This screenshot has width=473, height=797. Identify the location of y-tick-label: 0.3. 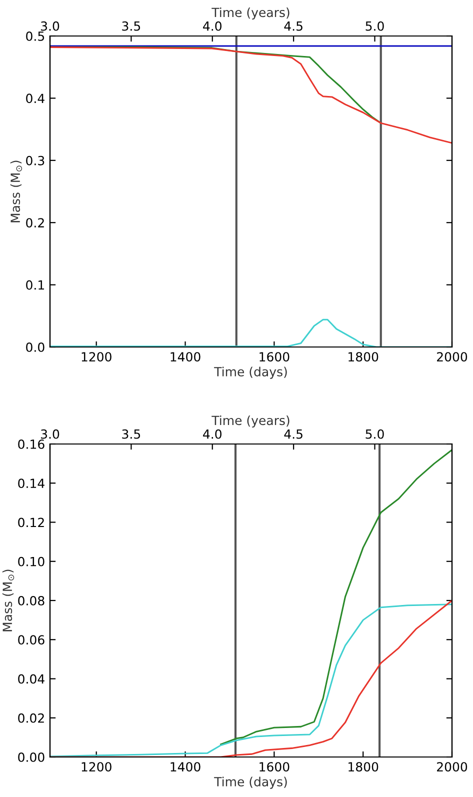
(35, 161).